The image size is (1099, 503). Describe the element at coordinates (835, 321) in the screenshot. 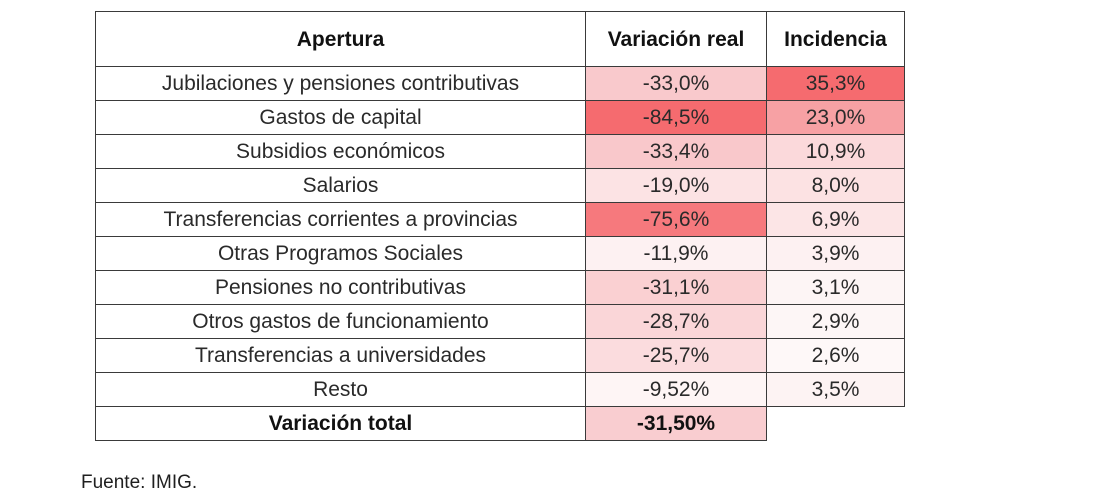

I see `row-incidencia: 2,9%` at that location.